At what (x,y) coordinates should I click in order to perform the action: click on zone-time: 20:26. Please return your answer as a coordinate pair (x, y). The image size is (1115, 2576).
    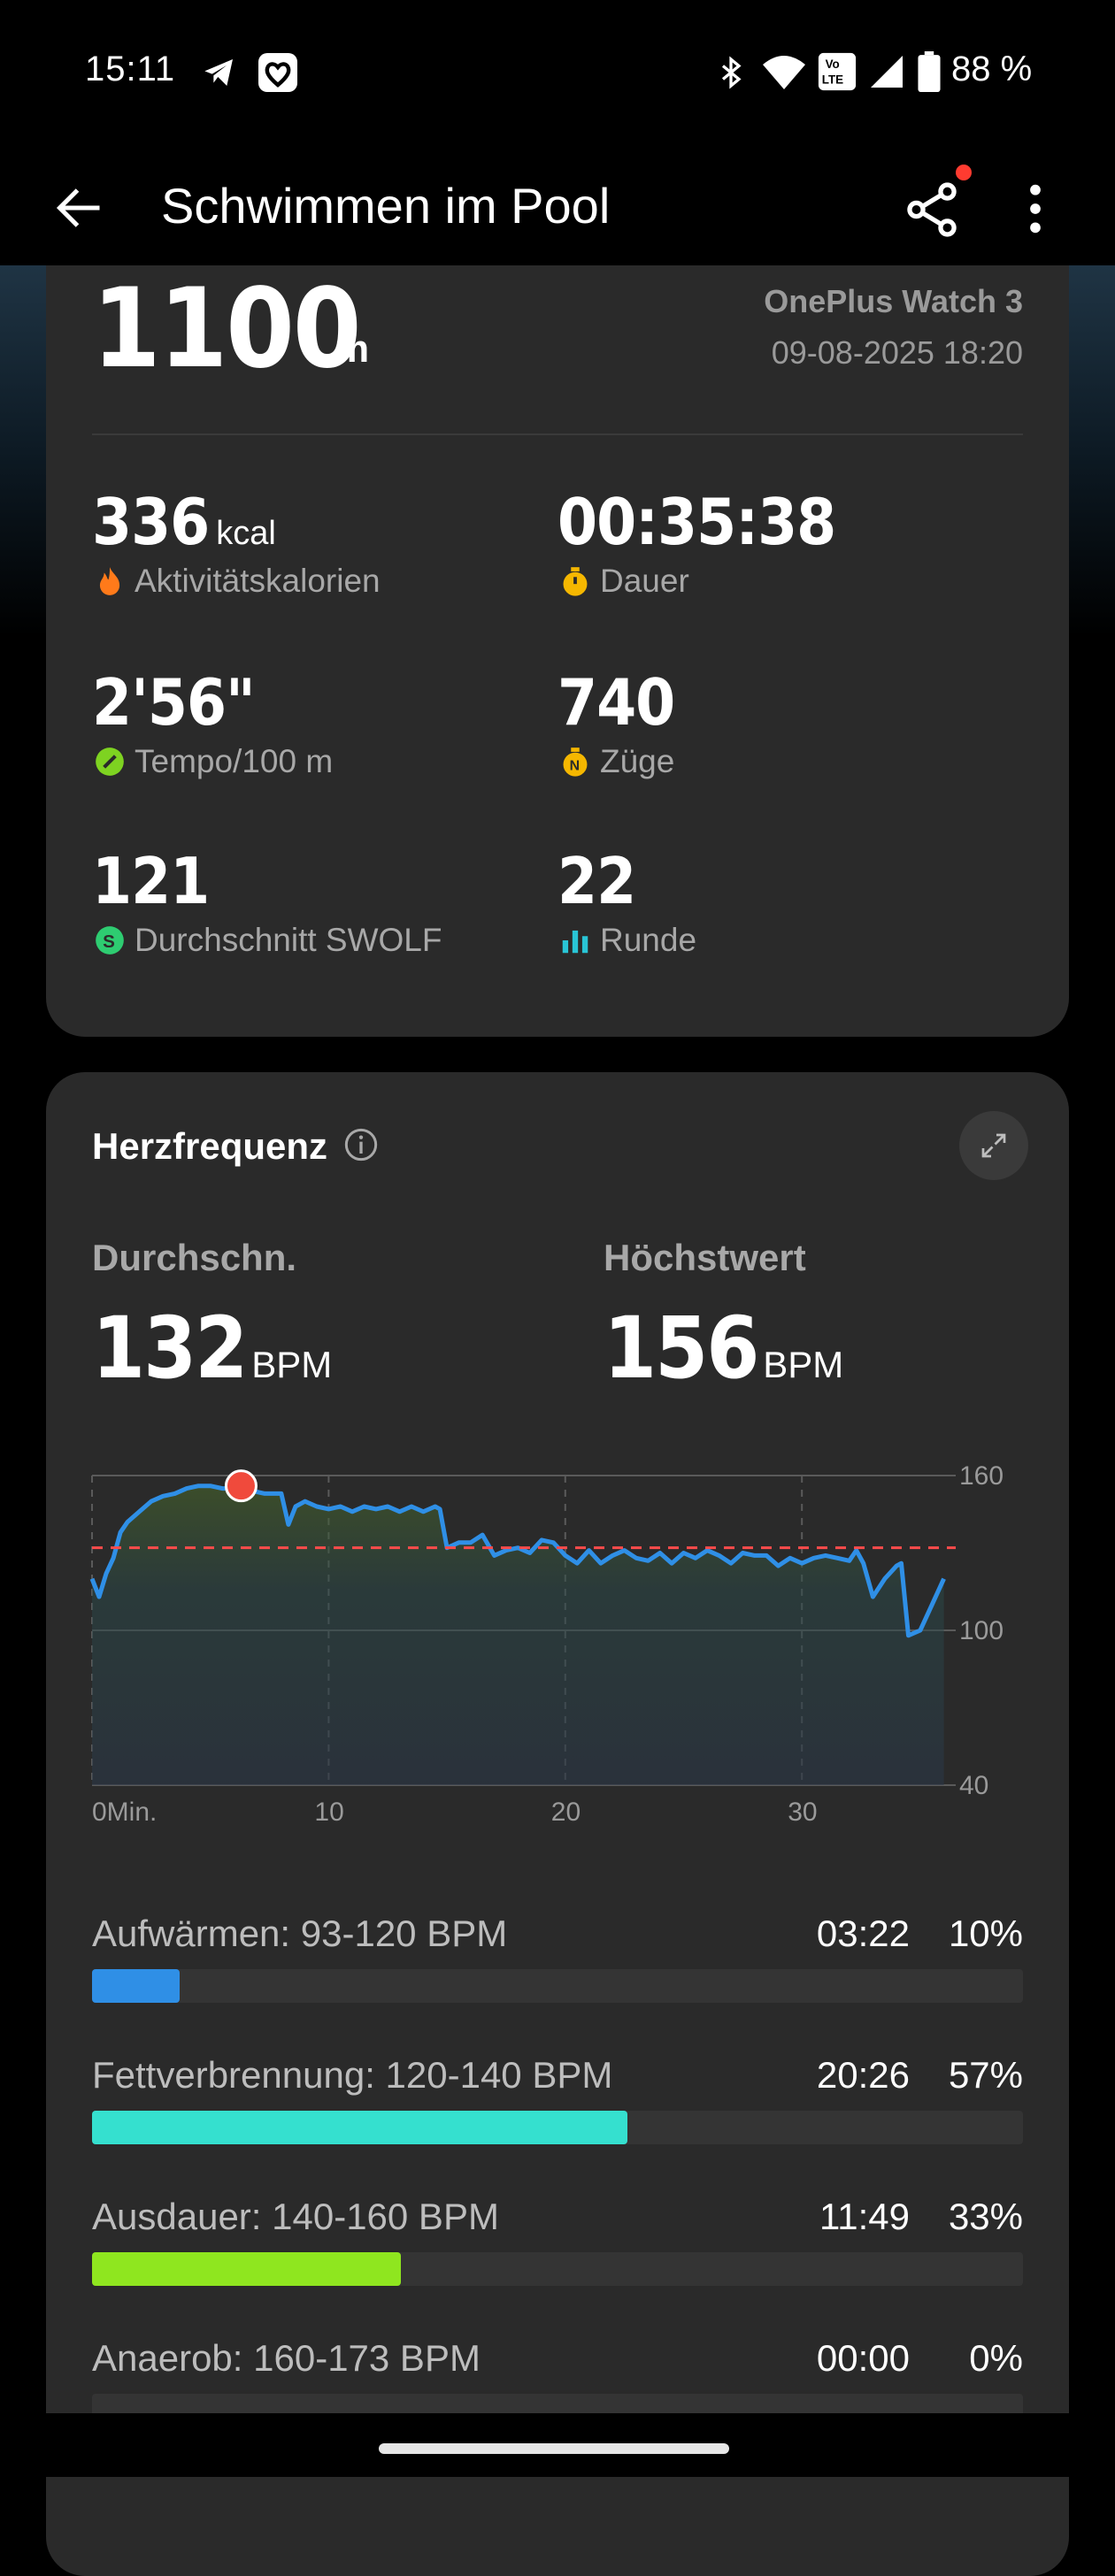
    Looking at the image, I should click on (863, 2075).